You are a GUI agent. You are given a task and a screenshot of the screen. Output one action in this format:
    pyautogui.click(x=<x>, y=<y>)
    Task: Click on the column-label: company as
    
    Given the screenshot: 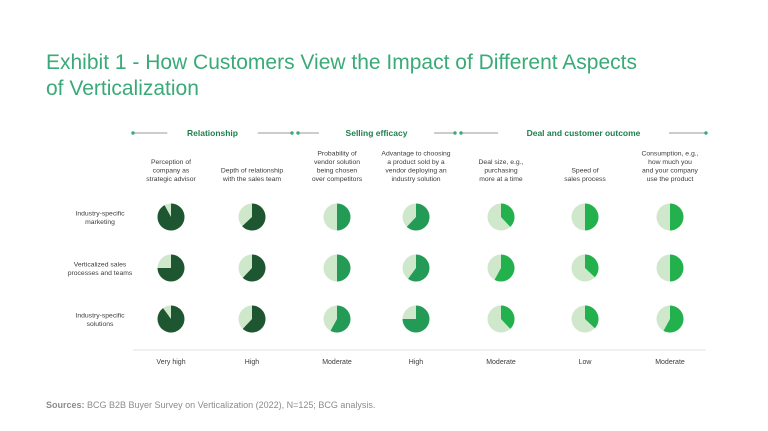 What is the action you would take?
    pyautogui.click(x=171, y=171)
    